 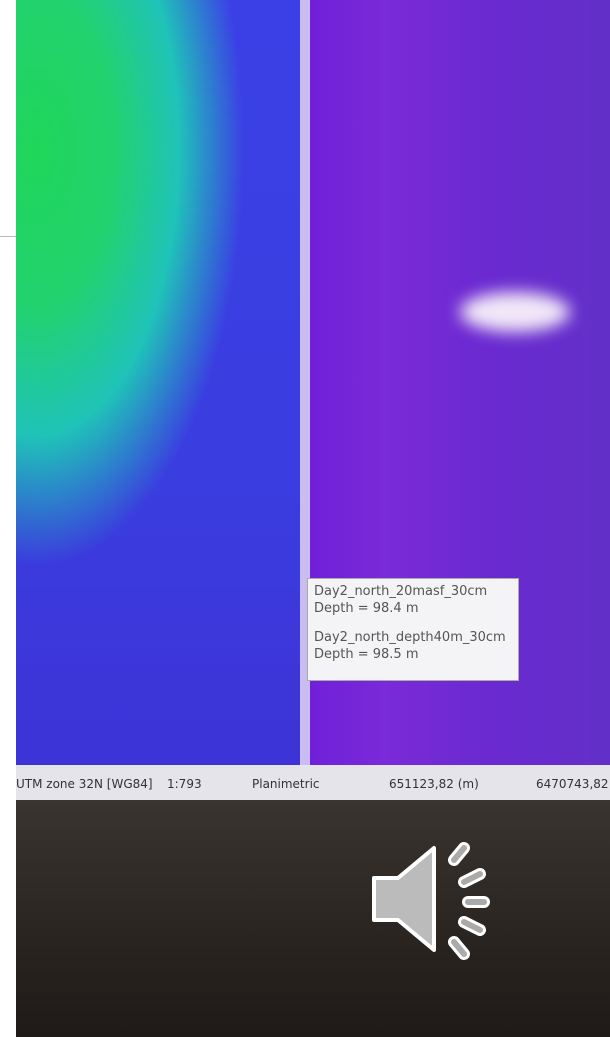 What do you see at coordinates (410, 637) in the screenshot?
I see `tooltip-line: Day2_north_depth40m_30cm` at bounding box center [410, 637].